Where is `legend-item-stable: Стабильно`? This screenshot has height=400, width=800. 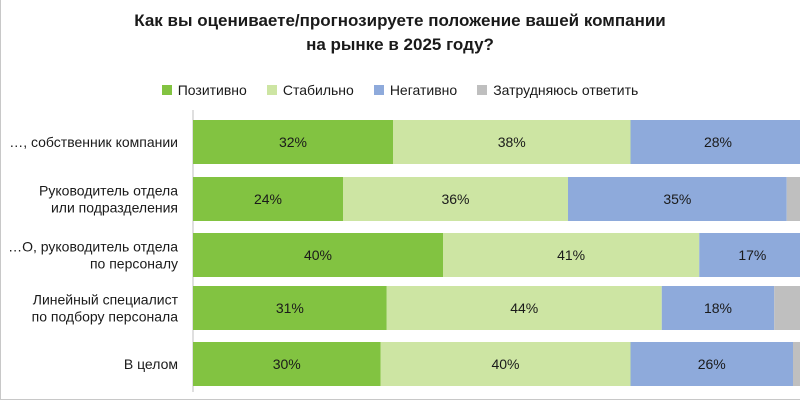
legend-item-stable: Стабильно is located at coordinates (310, 90).